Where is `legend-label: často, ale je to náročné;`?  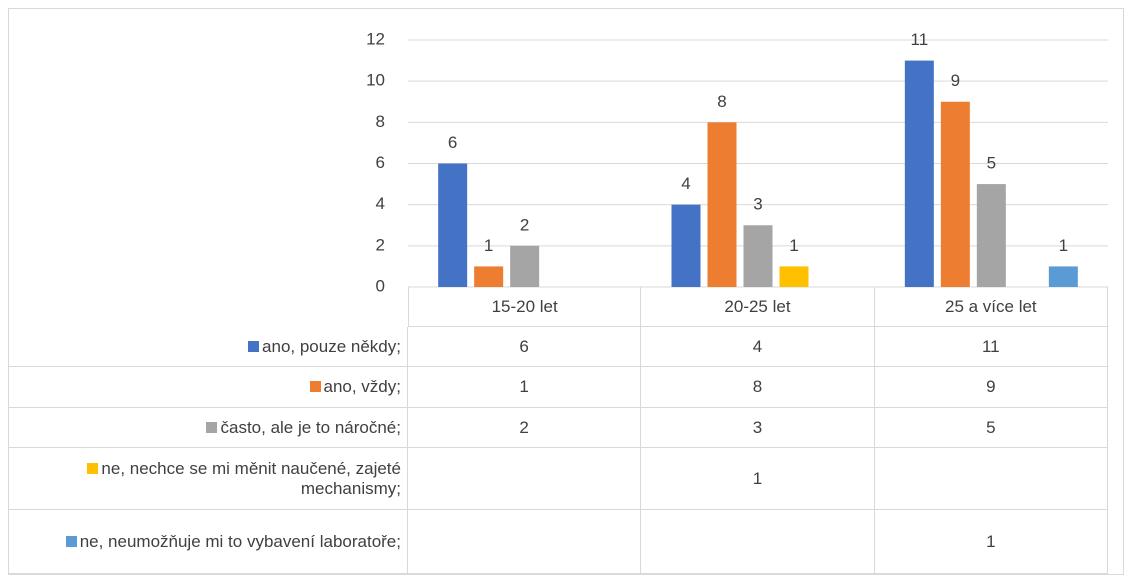 legend-label: často, ale je to náročné; is located at coordinates (310, 427).